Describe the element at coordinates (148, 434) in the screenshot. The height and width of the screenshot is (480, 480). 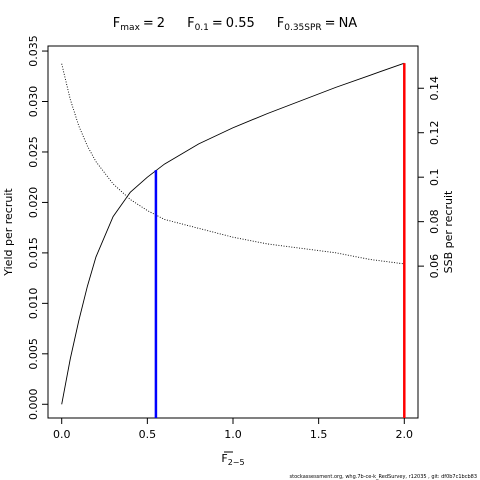
I see `x-tick-label: 0.5` at that location.